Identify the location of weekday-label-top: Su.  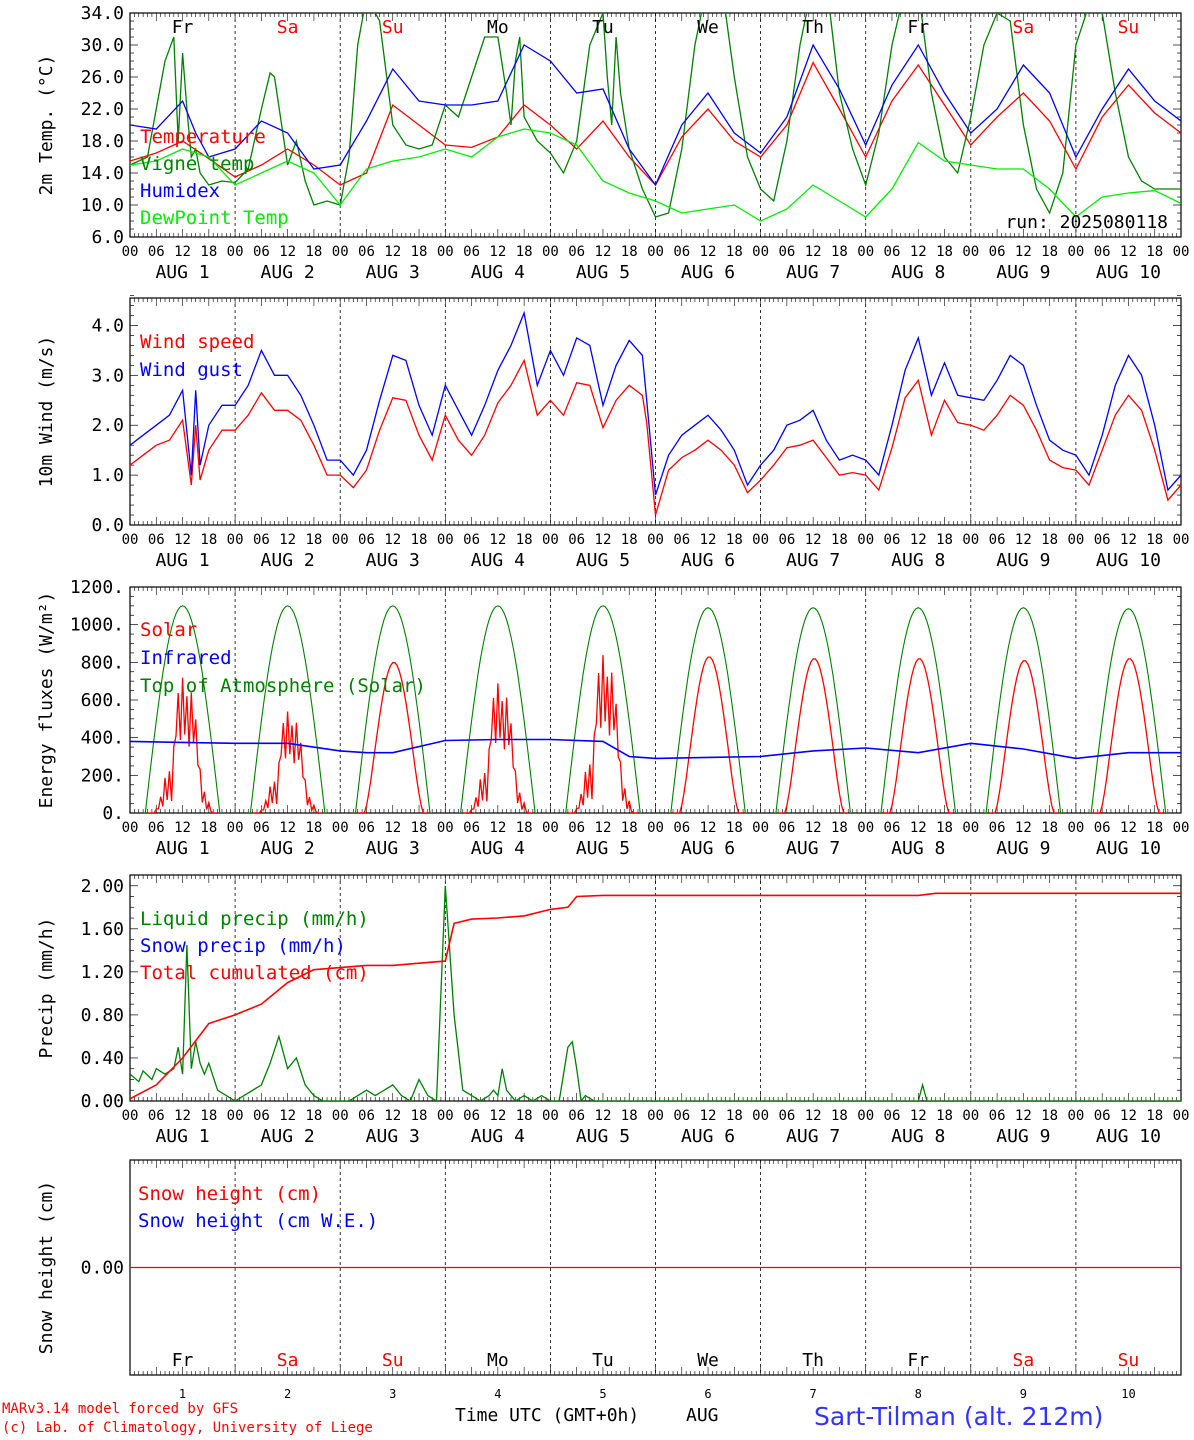
(1129, 27).